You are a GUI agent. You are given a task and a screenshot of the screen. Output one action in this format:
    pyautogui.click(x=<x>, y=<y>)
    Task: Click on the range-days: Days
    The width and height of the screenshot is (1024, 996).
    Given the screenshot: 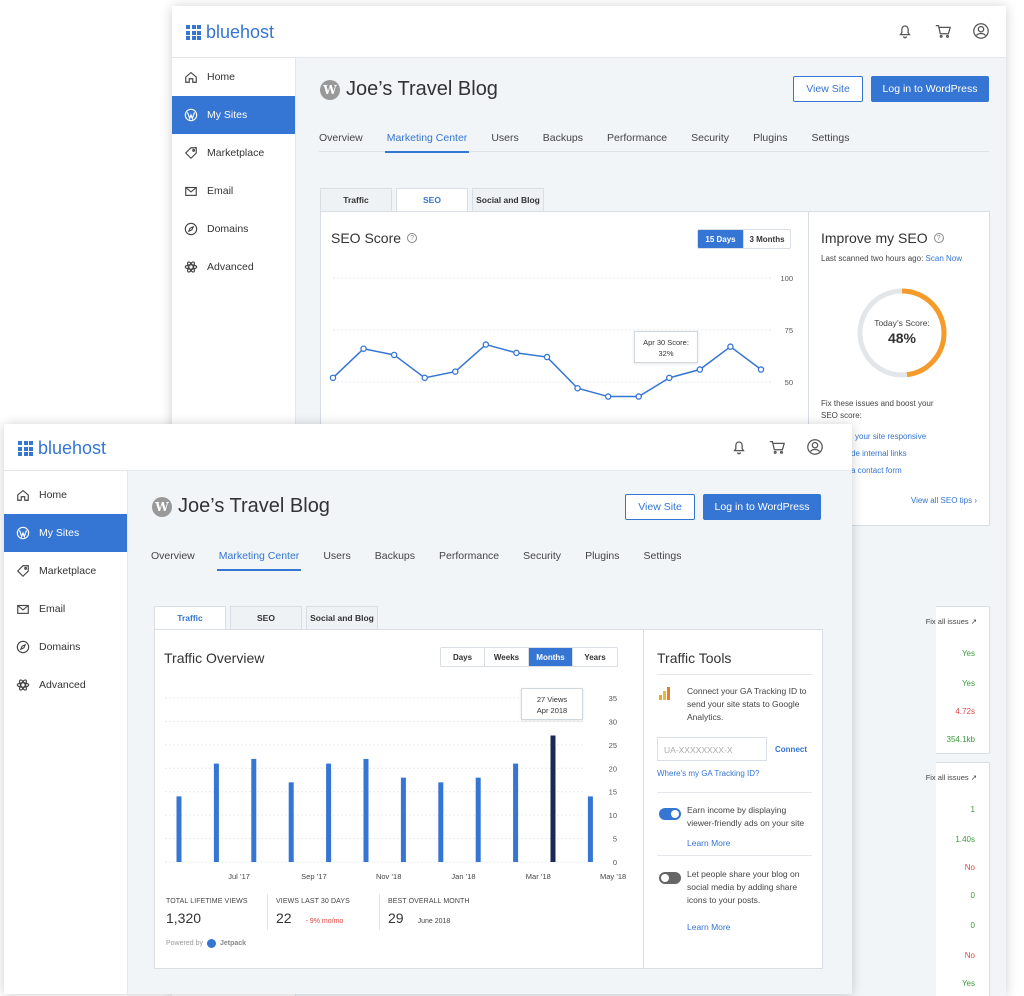 What is the action you would take?
    pyautogui.click(x=463, y=657)
    